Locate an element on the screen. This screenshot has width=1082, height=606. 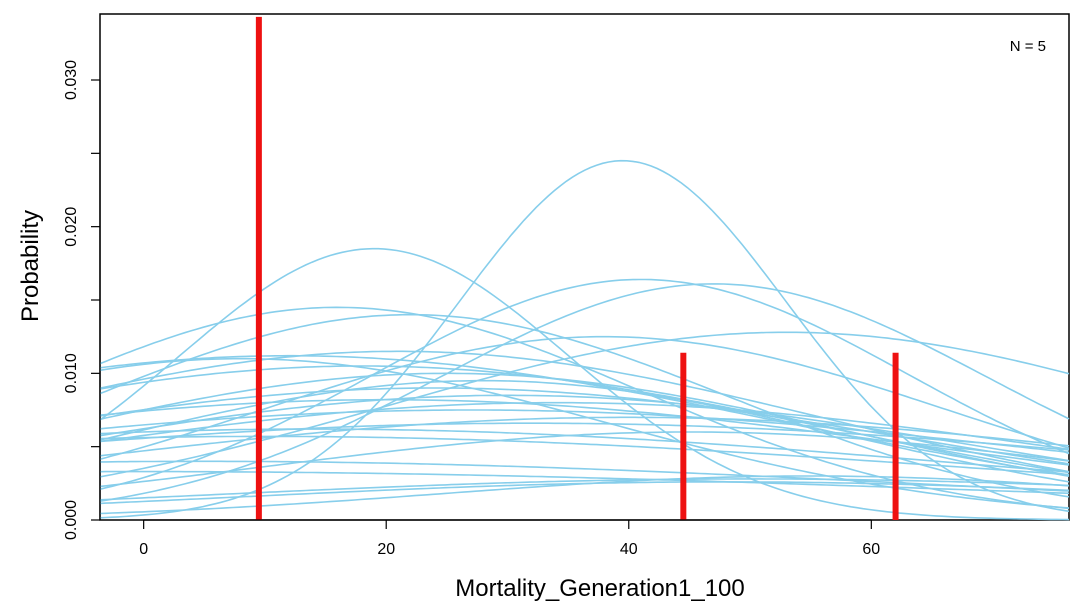
x-axis: 0 20 40 60 is located at coordinates (509, 538).